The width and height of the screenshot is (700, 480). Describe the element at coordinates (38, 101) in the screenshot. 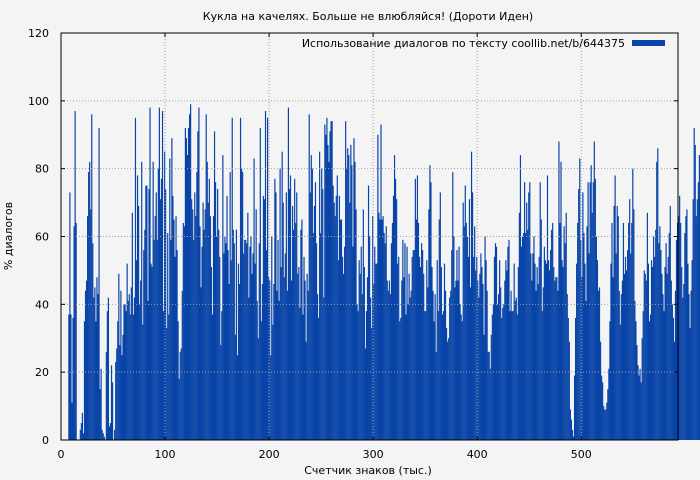

I see `y-tick-label: 100` at that location.